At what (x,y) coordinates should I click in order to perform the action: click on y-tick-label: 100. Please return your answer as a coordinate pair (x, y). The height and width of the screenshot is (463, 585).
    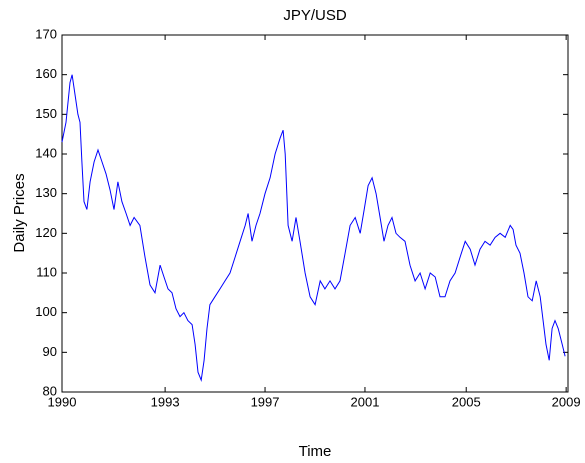
    Looking at the image, I should click on (46, 311).